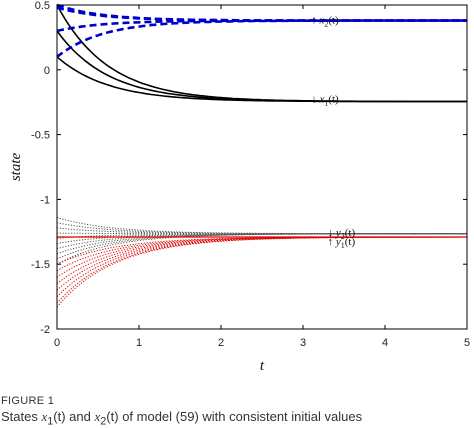  I want to click on annotation-x2: ↑ x2(t), so click(325, 21).